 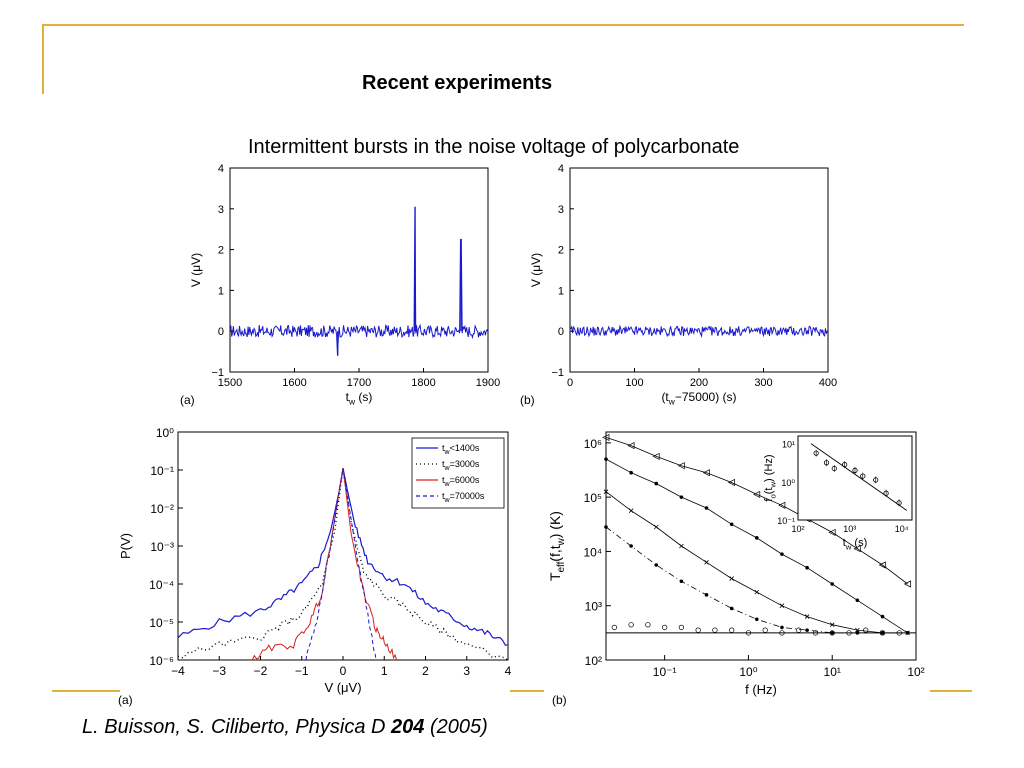 I want to click on x-axis-label: f (Hz), so click(x=761, y=689).